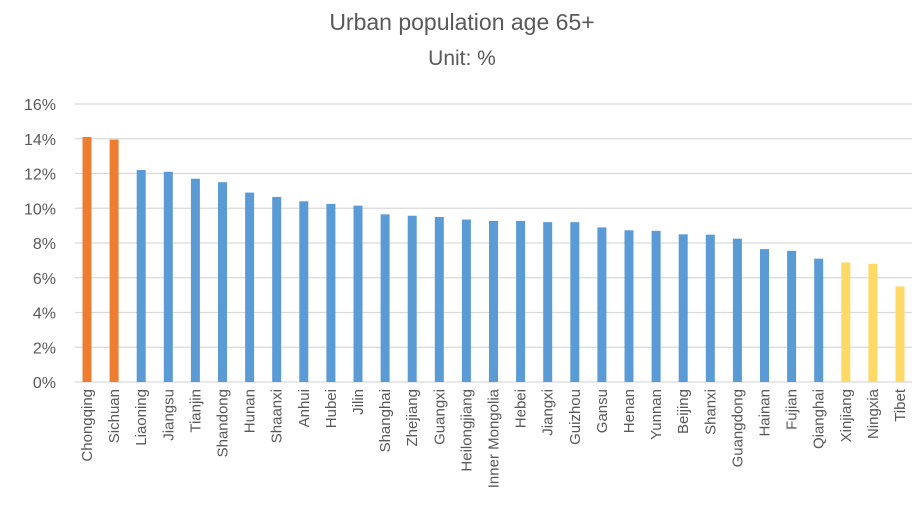 The height and width of the screenshot is (521, 924). What do you see at coordinates (385, 420) in the screenshot?
I see `x-tick-label: Shanghai` at bounding box center [385, 420].